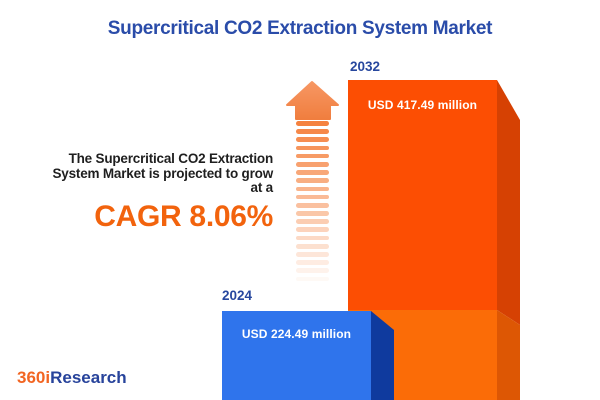 This screenshot has height=400, width=600. Describe the element at coordinates (262, 188) in the screenshot. I see `description-line-3: at a` at that location.